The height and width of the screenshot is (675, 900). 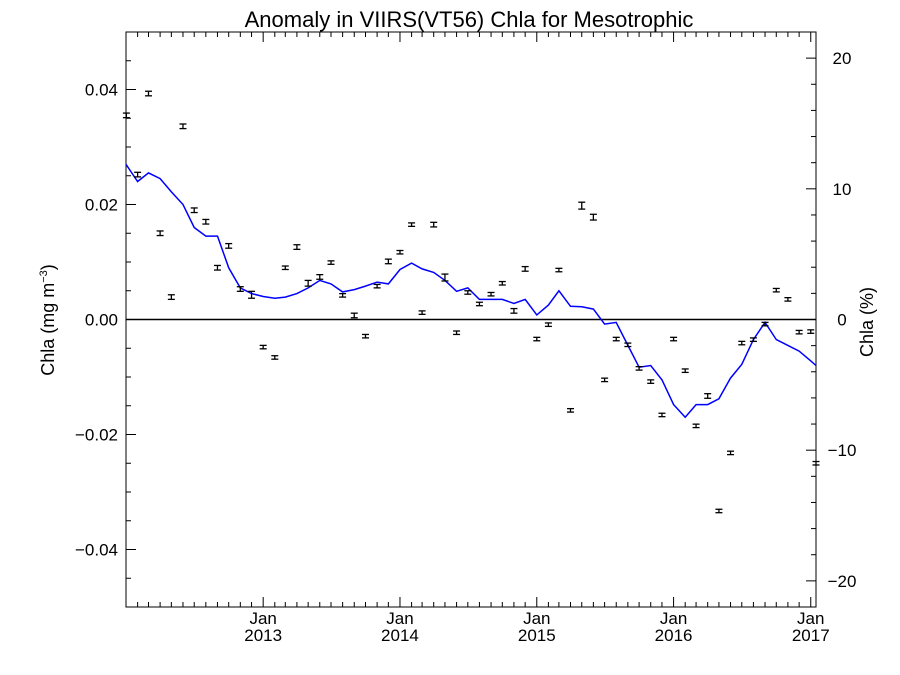 What do you see at coordinates (842, 189) in the screenshot?
I see `y-tick-label-right: 10` at bounding box center [842, 189].